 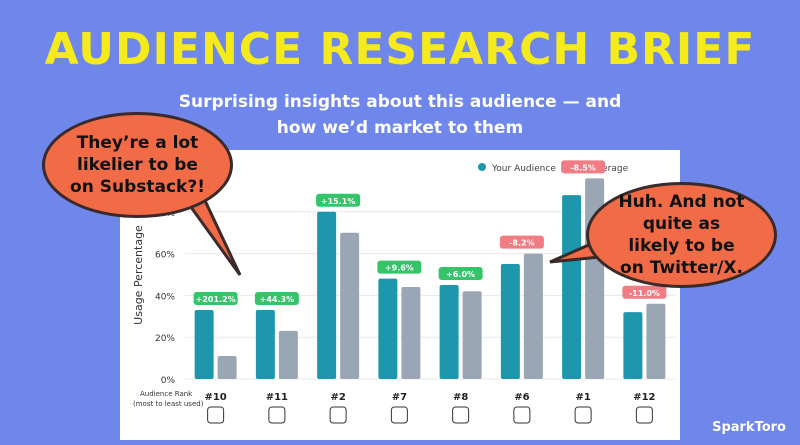 I want to click on medium-icon, so click(x=461, y=415).